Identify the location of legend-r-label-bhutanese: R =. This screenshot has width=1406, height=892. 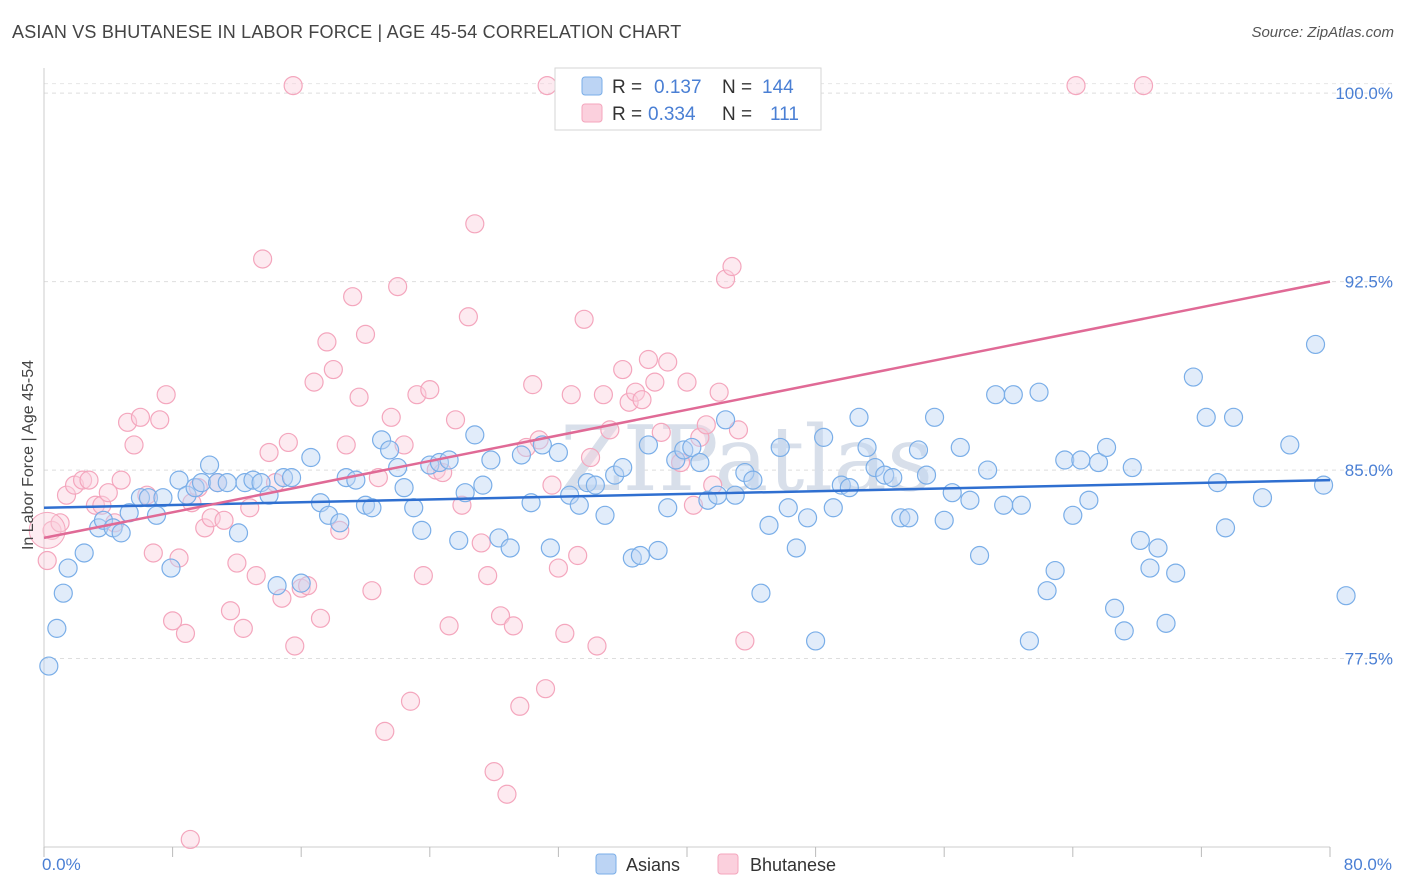
(627, 114).